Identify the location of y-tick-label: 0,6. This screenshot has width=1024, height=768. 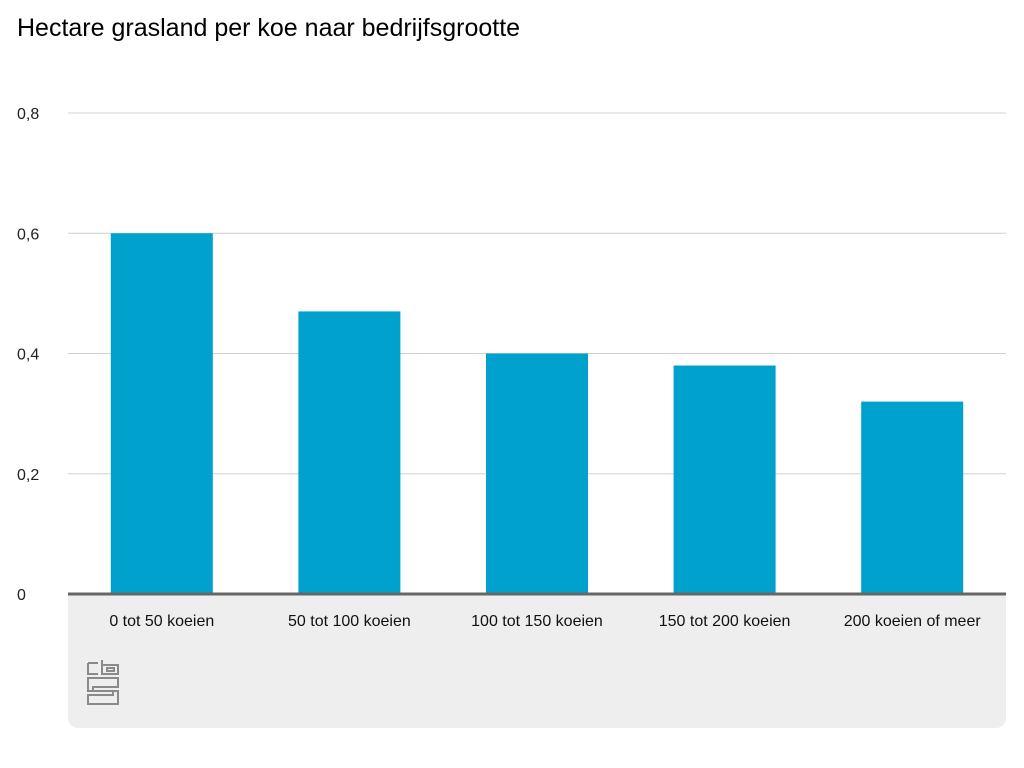
(28, 234).